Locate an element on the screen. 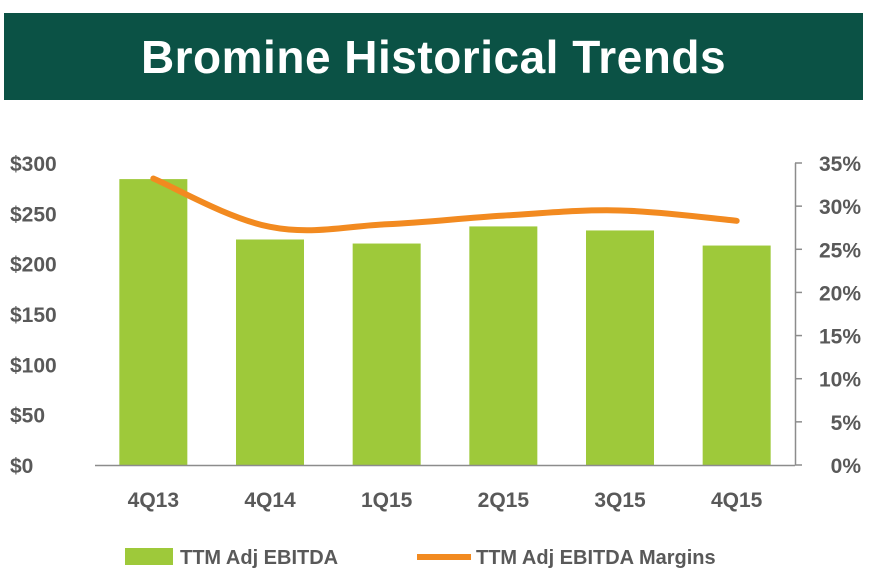 The image size is (885, 588). bar-3Q15 is located at coordinates (620, 347).